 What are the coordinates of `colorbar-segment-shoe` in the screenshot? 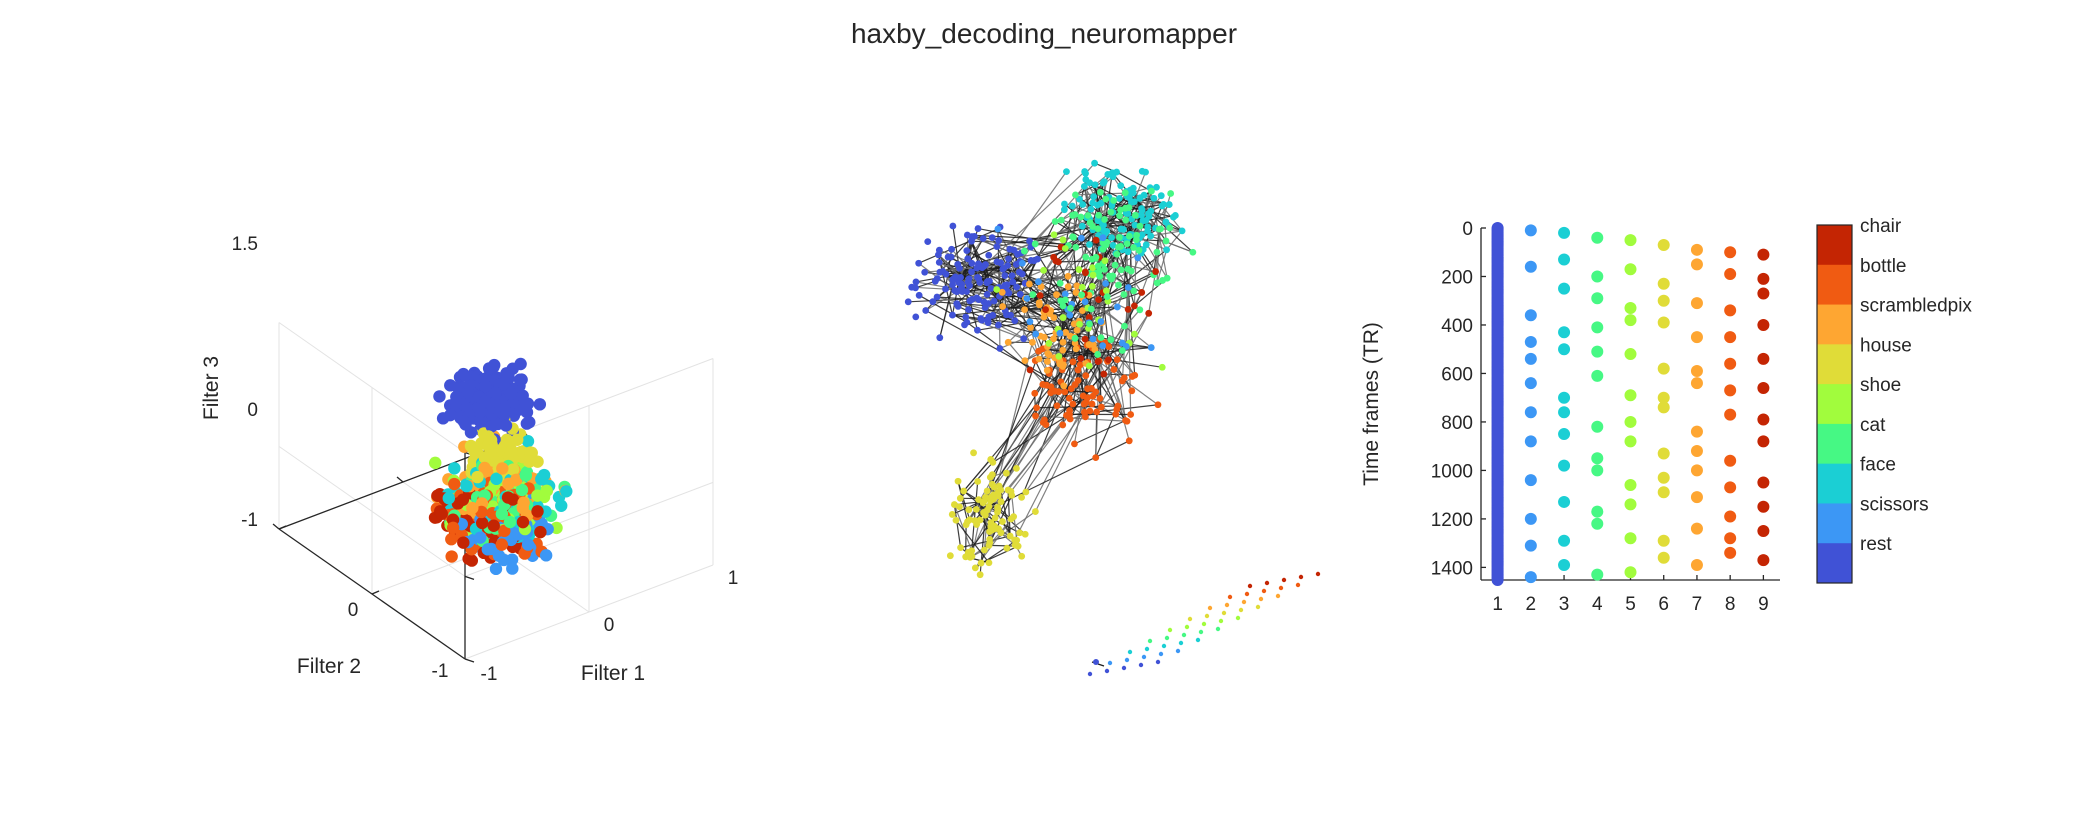 It's located at (1834, 404).